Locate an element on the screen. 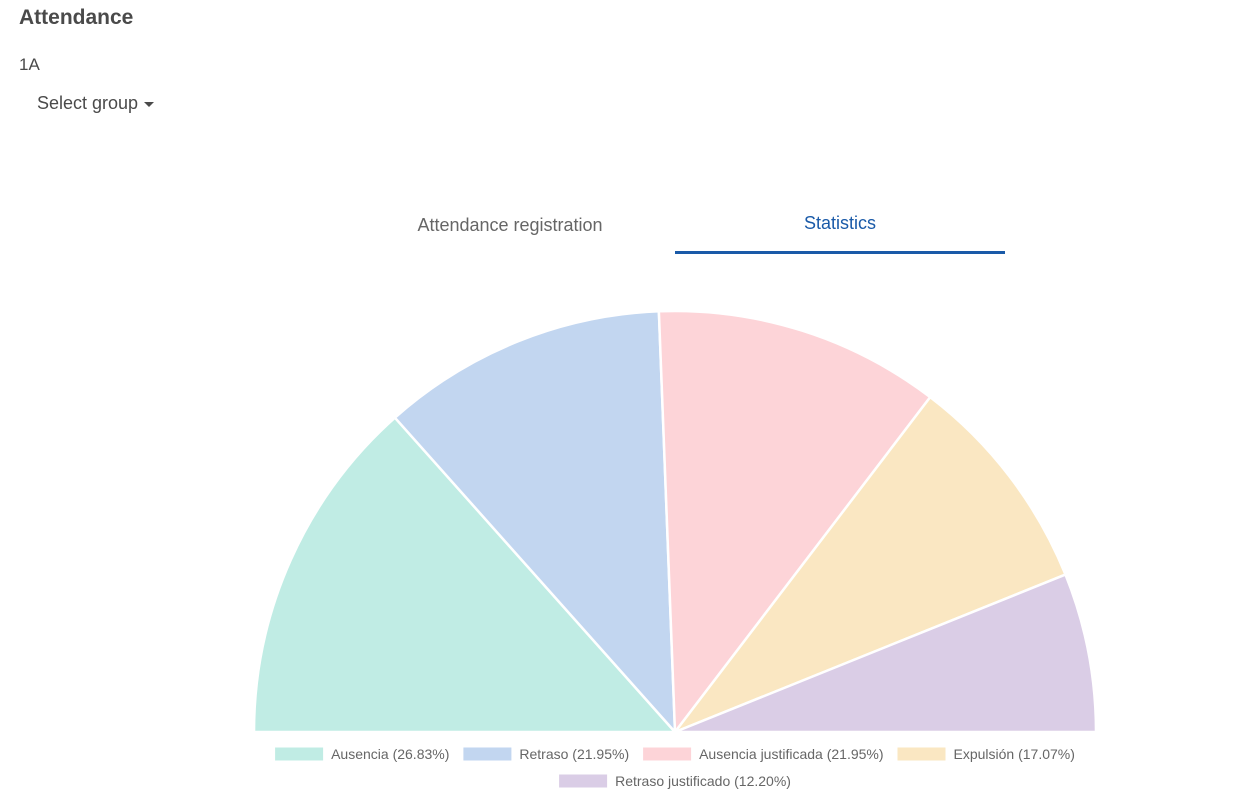 The image size is (1233, 791). pie-slice-expulsión is located at coordinates (870, 564).